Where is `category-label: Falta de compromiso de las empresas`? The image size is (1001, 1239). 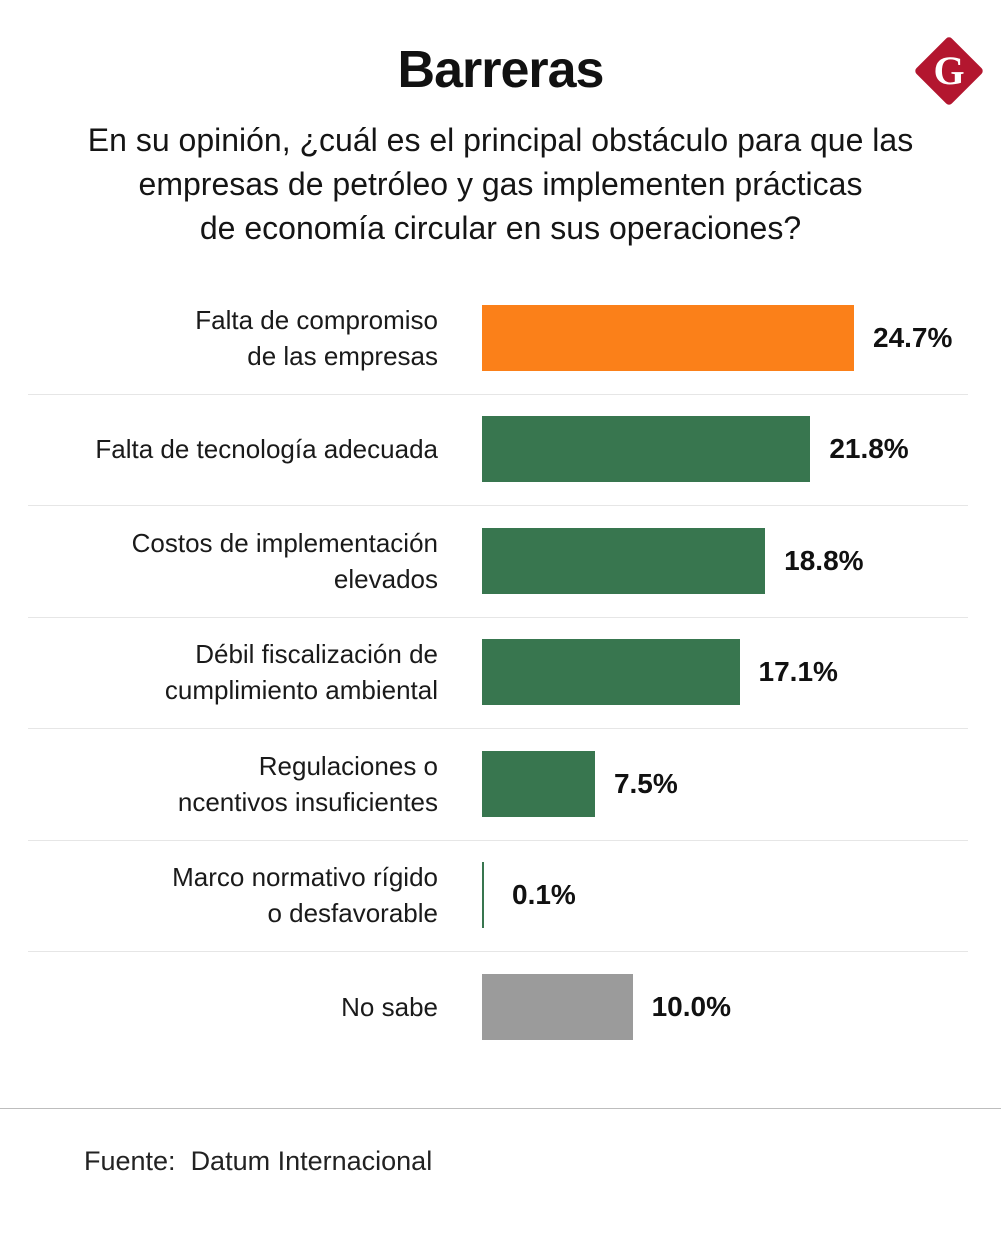
category-label: Falta de compromiso de las empresas is located at coordinates (239, 338).